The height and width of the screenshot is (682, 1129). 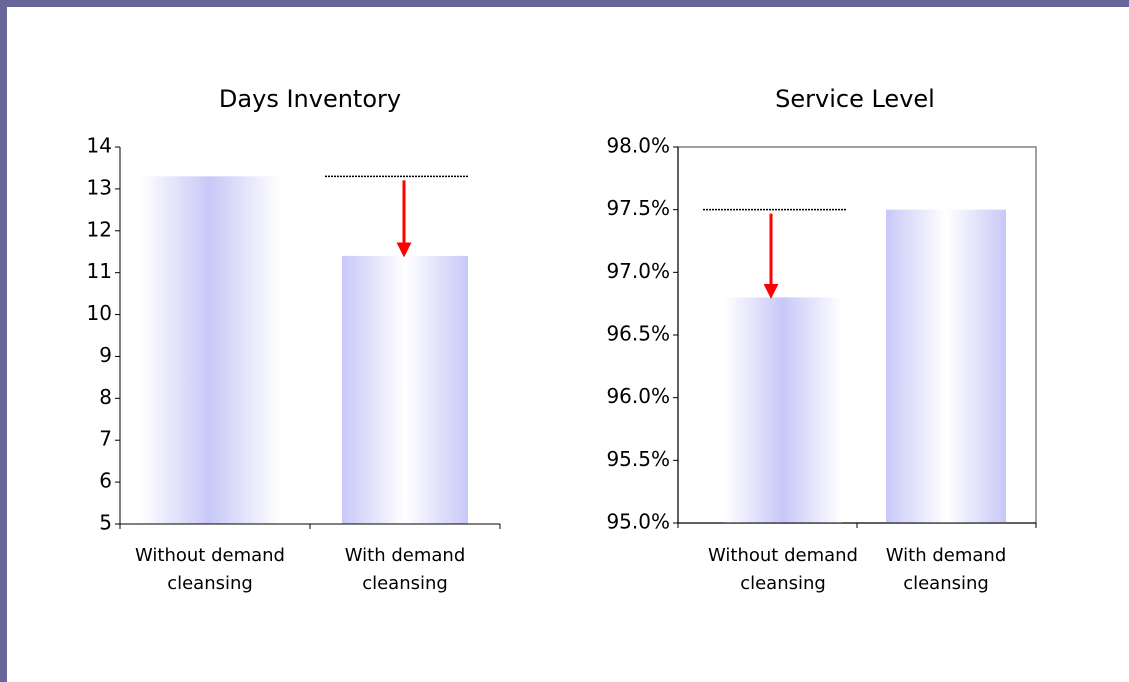 I want to click on chart-title: Days Inventory, so click(x=310, y=99).